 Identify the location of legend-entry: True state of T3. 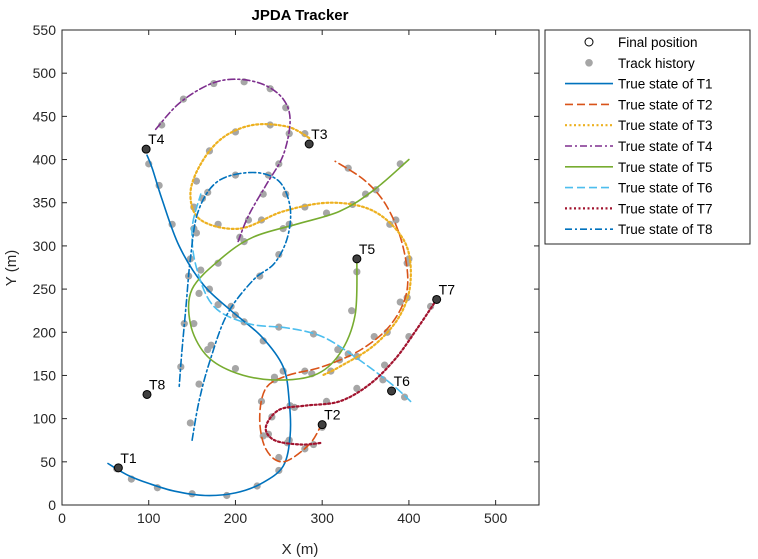
(639, 125).